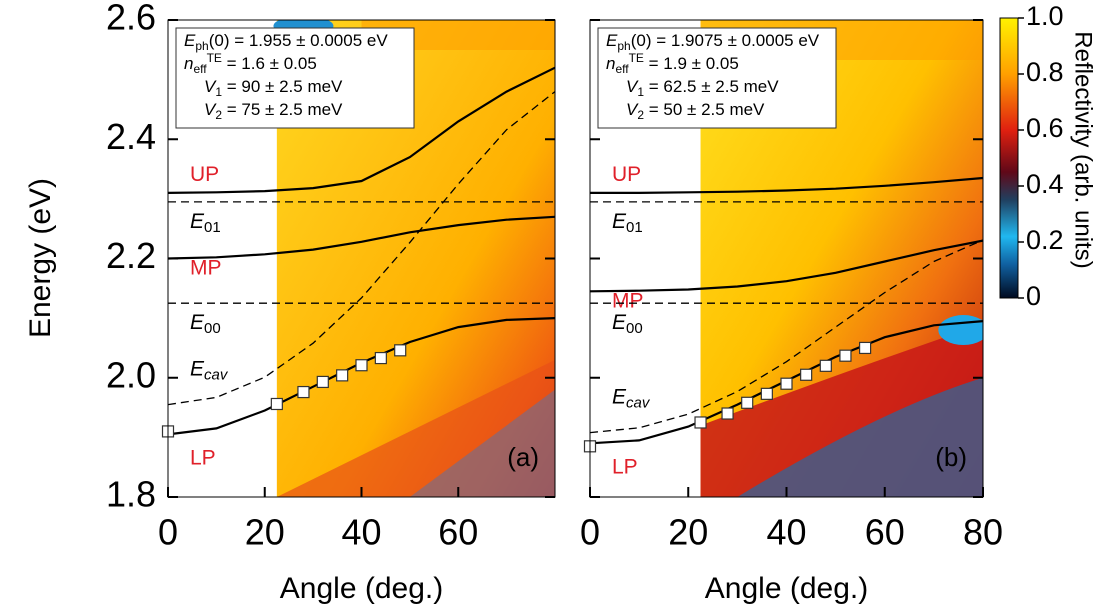  I want to click on series-label: LP, so click(625, 466).